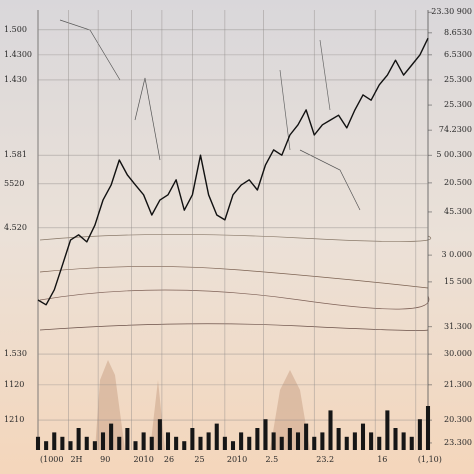 The height and width of the screenshot is (474, 474). Describe the element at coordinates (458, 182) in the screenshot. I see `y2-tick-label: 20.500` at that location.